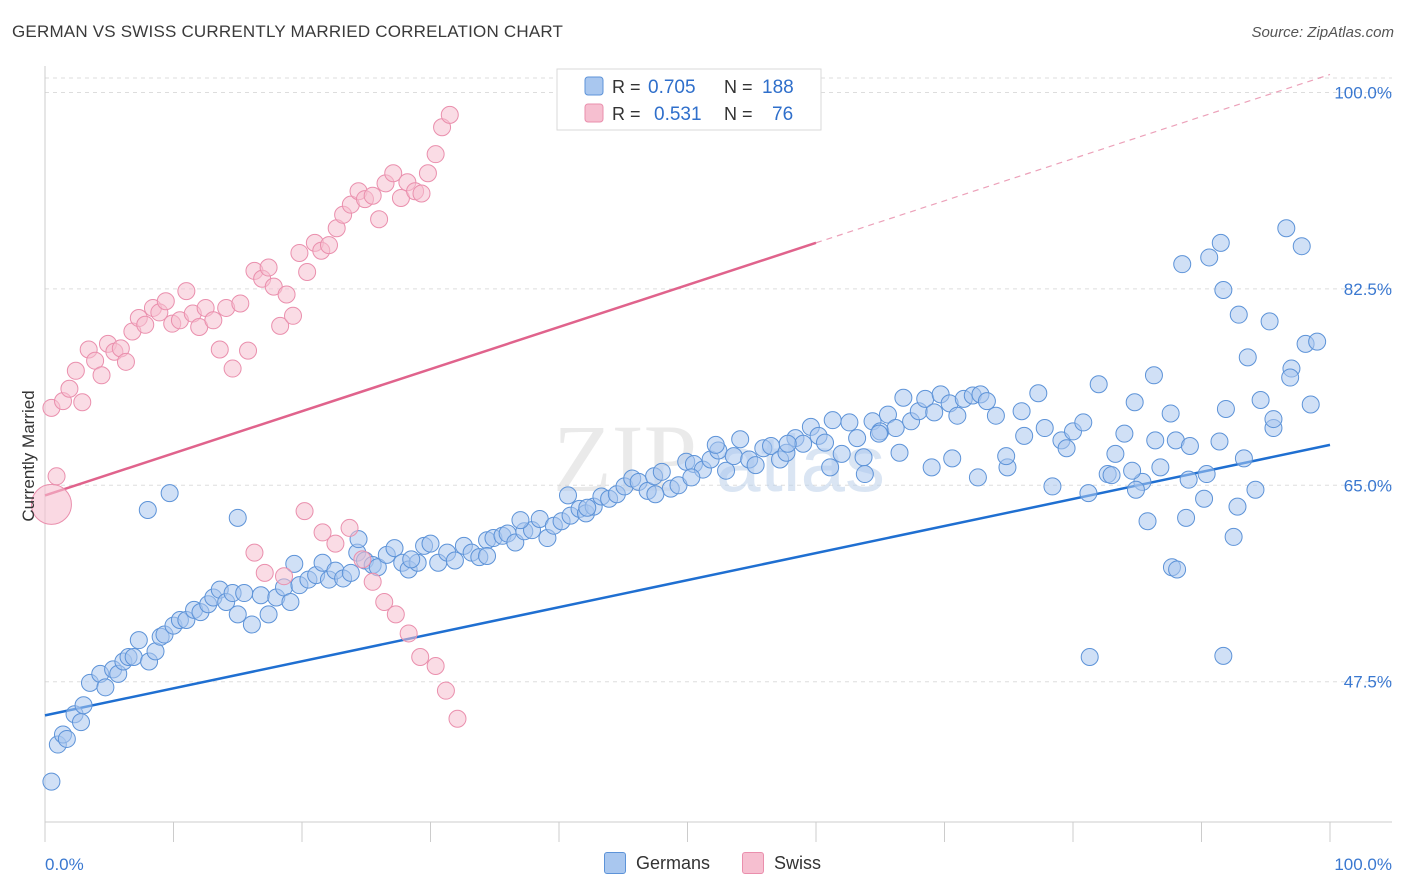 The height and width of the screenshot is (892, 1406). Describe the element at coordinates (738, 114) in the screenshot. I see `legend-swiss-n-label: N =` at that location.